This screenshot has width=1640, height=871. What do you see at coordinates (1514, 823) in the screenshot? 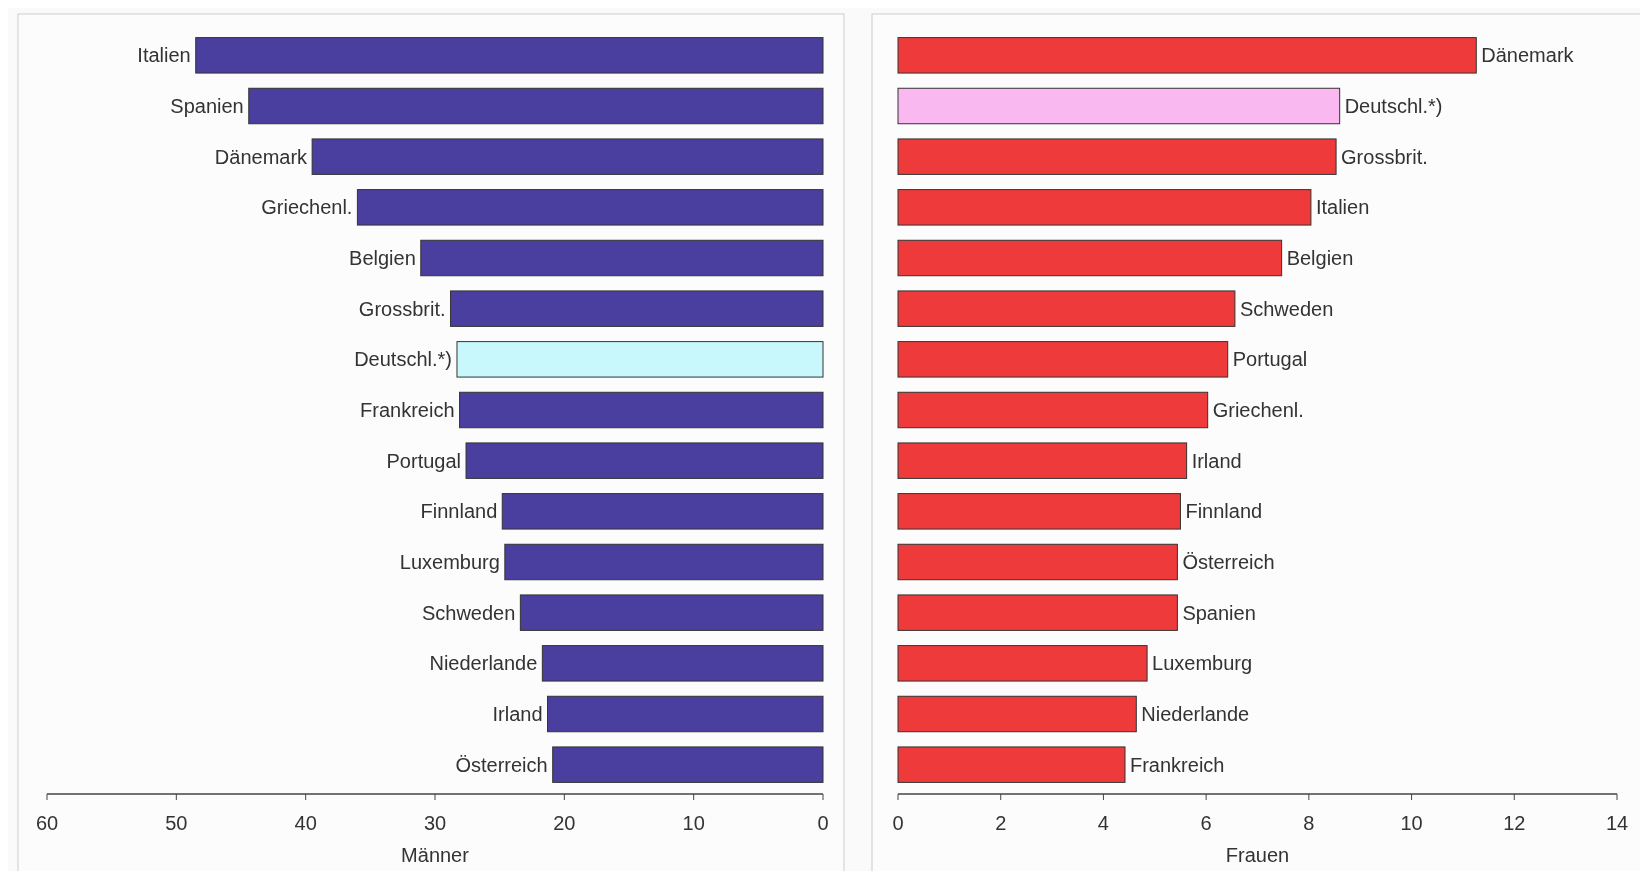
I see `x-tick-label: 12` at bounding box center [1514, 823].